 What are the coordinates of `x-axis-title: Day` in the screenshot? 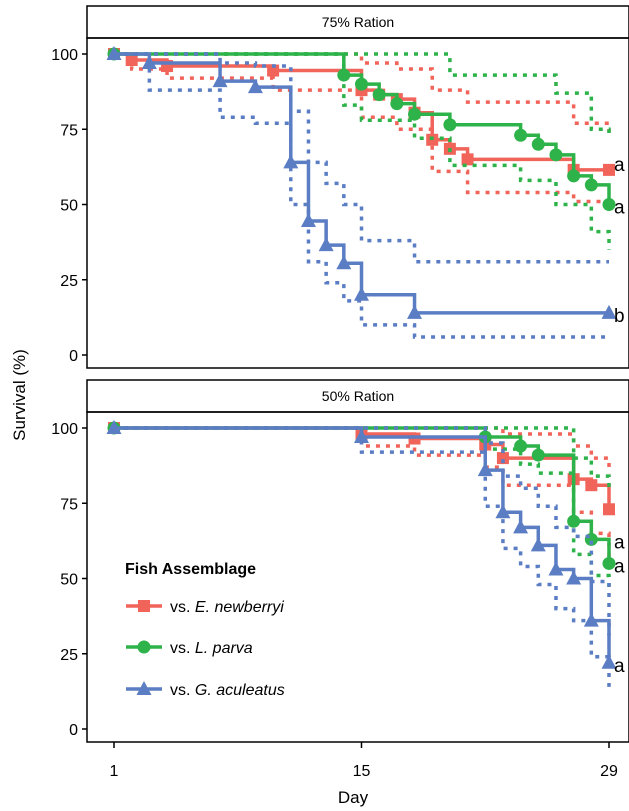 It's located at (353, 797).